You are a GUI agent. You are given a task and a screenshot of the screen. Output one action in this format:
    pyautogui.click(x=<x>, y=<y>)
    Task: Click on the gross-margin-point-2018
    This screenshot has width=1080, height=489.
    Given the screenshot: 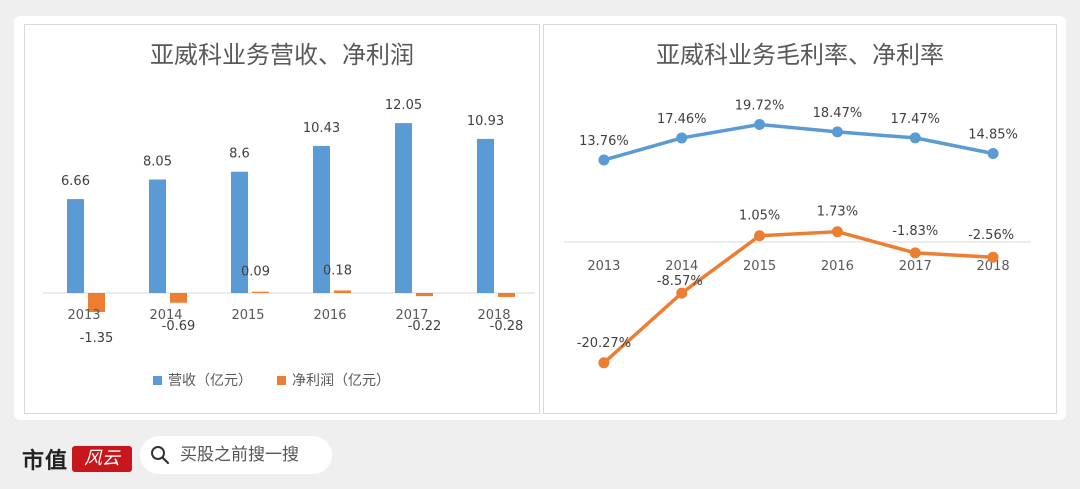 What is the action you would take?
    pyautogui.click(x=993, y=153)
    